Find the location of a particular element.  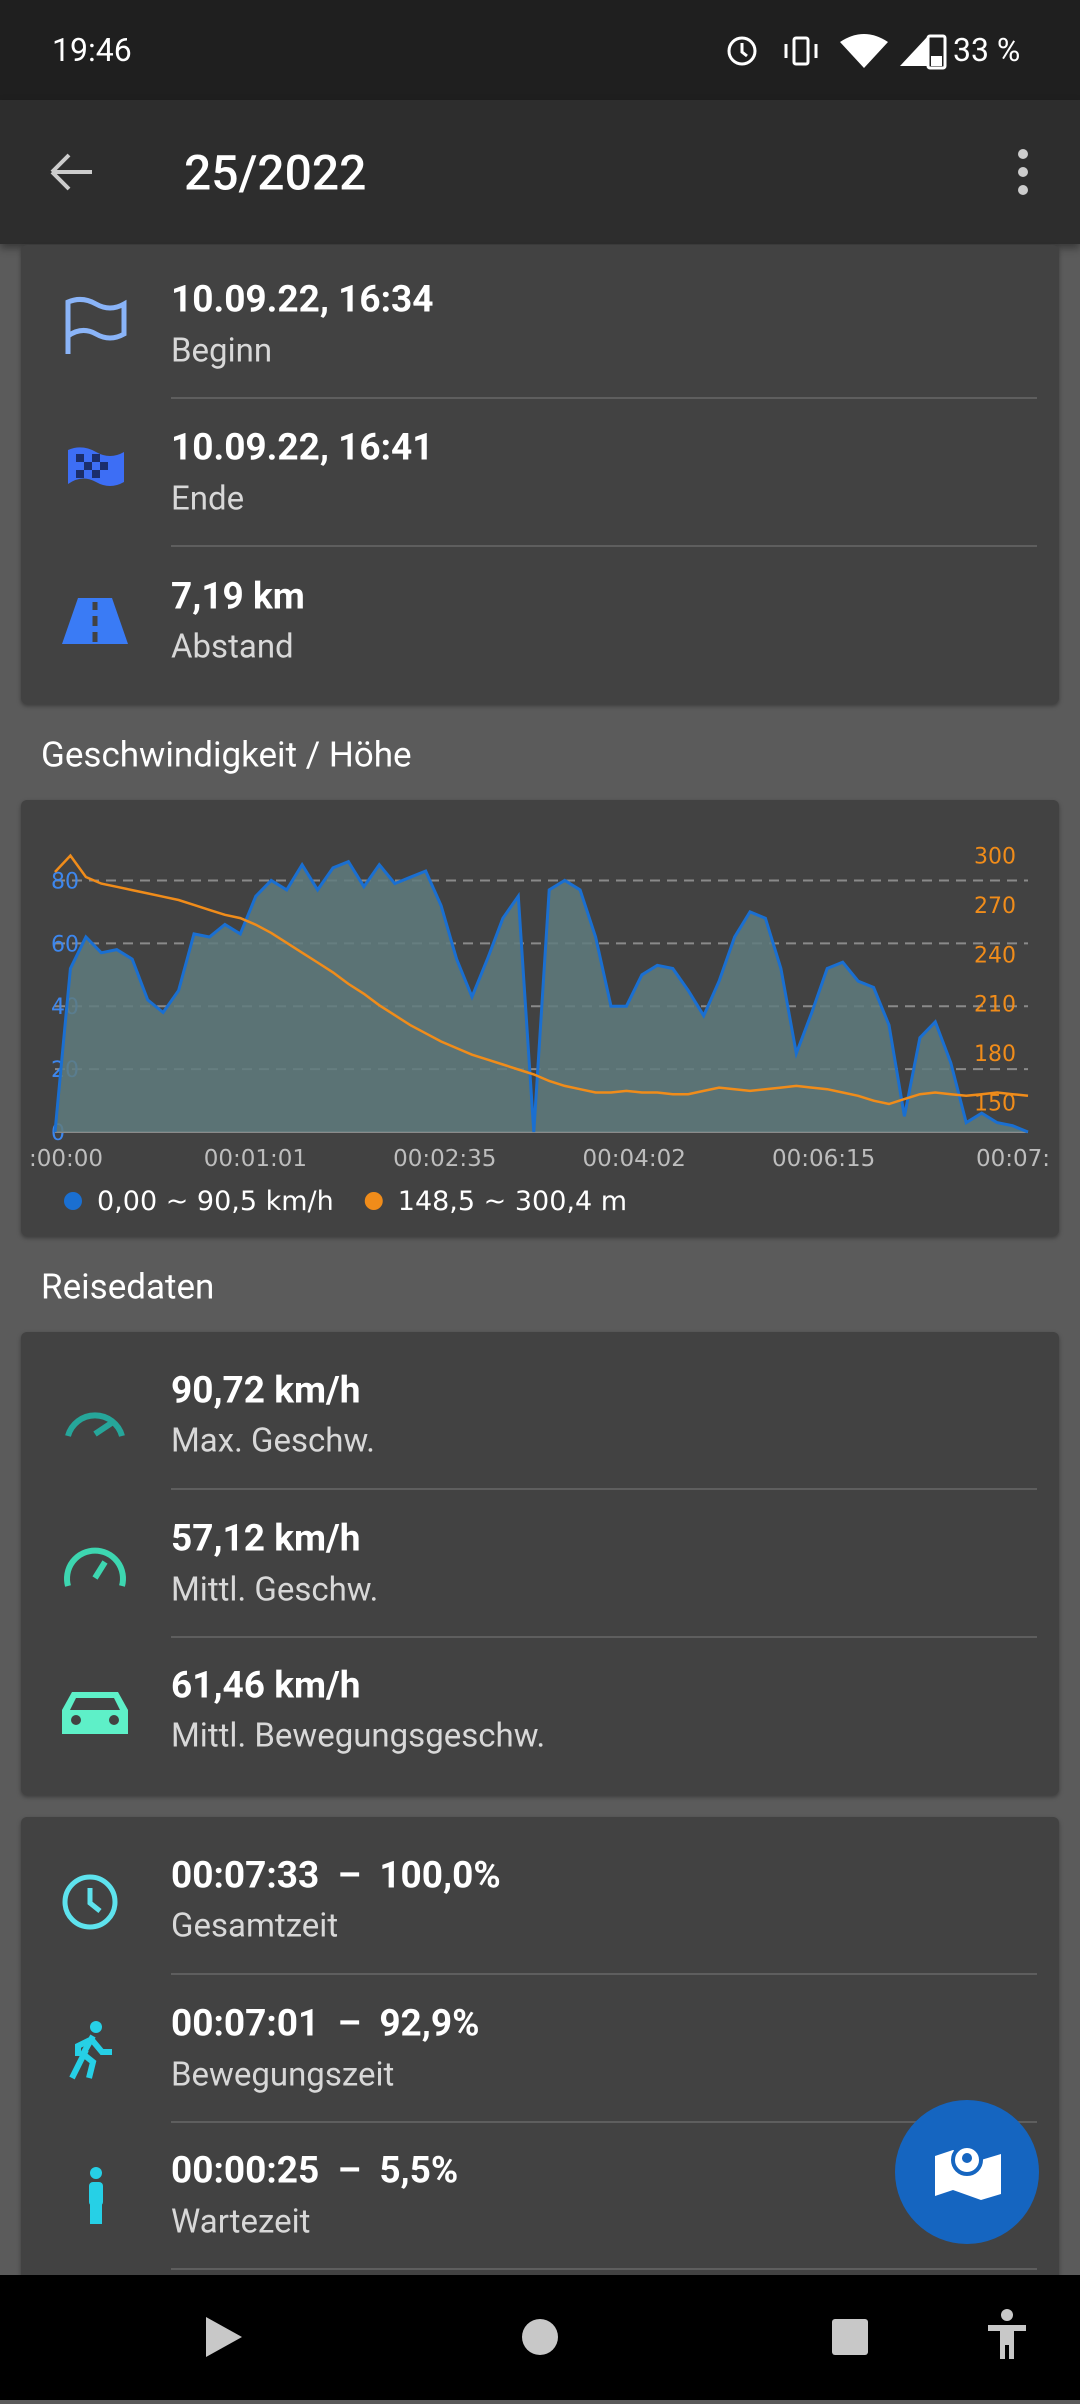

y2-tick-label: 210 is located at coordinates (995, 1005).